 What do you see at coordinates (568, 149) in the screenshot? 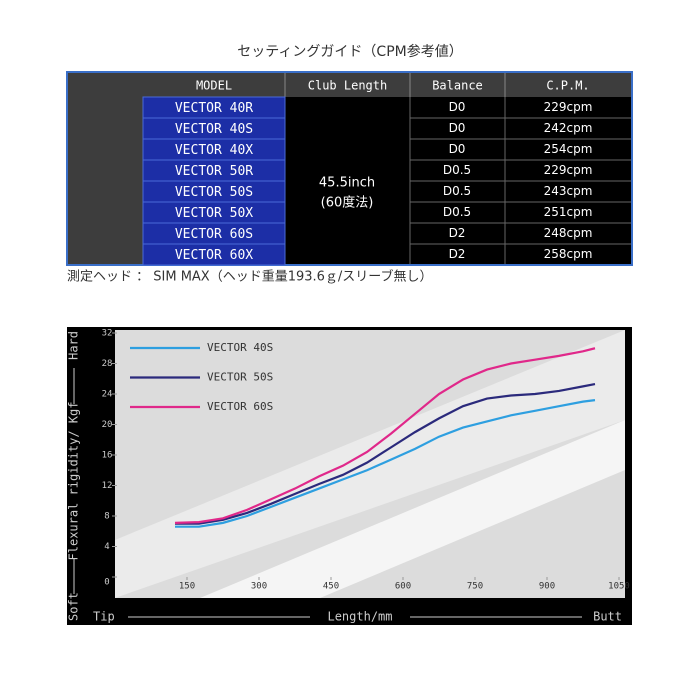
I see `cpm: 254cpm` at bounding box center [568, 149].